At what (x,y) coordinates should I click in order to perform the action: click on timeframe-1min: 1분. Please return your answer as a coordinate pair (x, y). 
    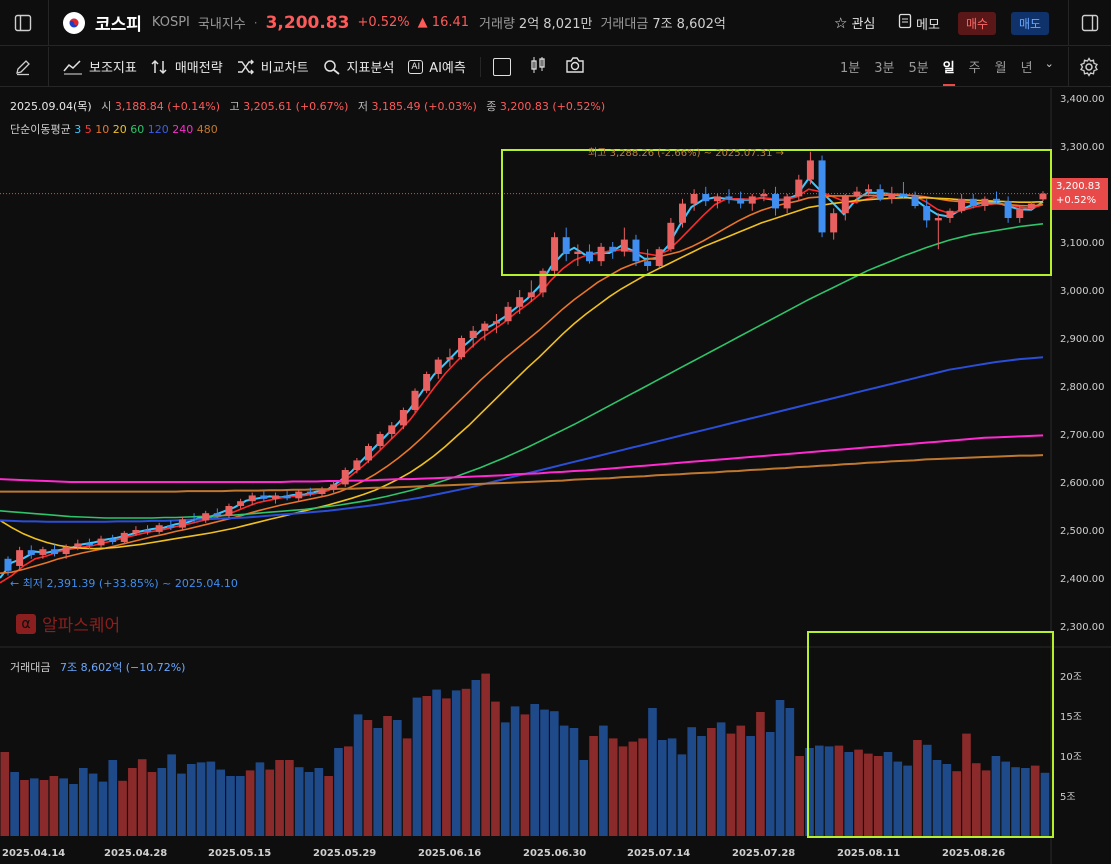
    Looking at the image, I should click on (850, 68).